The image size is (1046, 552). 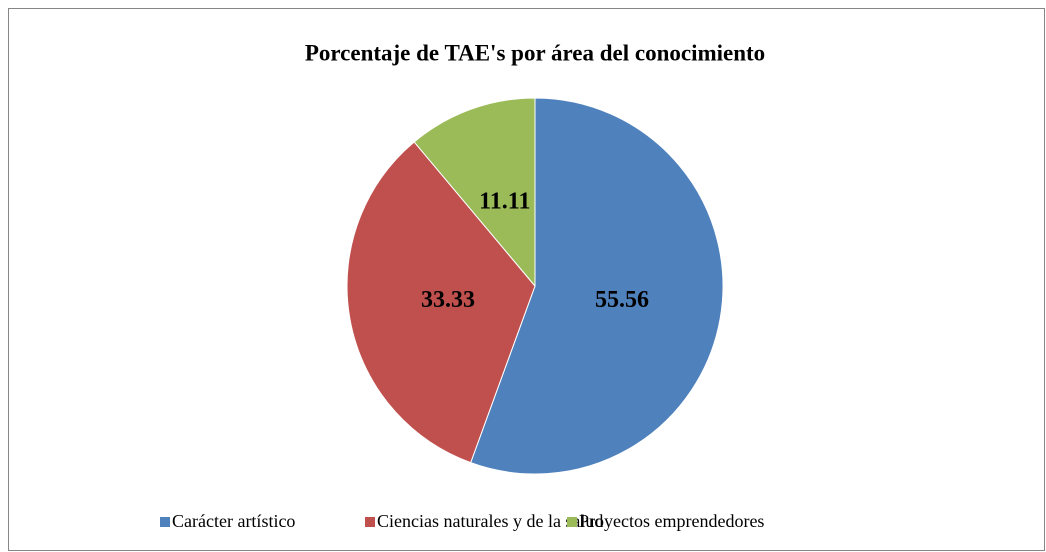 I want to click on legend-label: Carácter artístico, so click(x=233, y=521).